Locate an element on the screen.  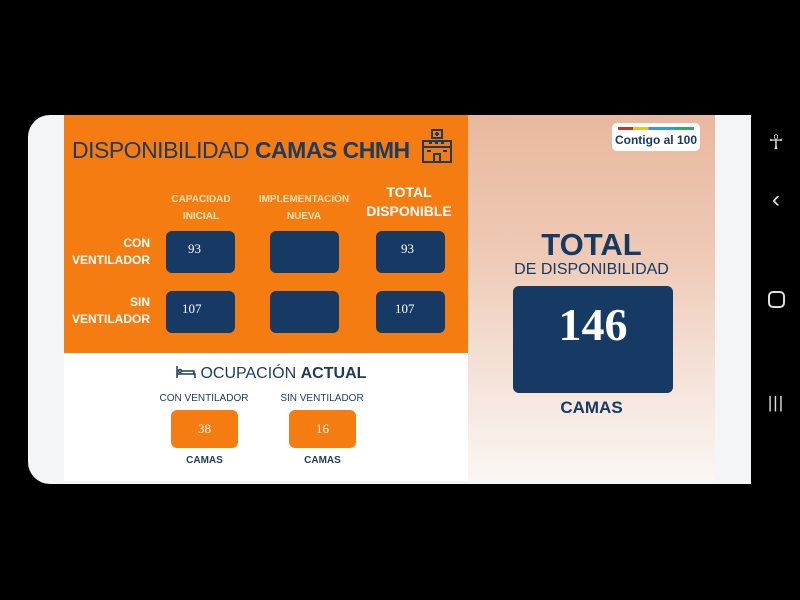
occupancy-value: 38 is located at coordinates (204, 429).